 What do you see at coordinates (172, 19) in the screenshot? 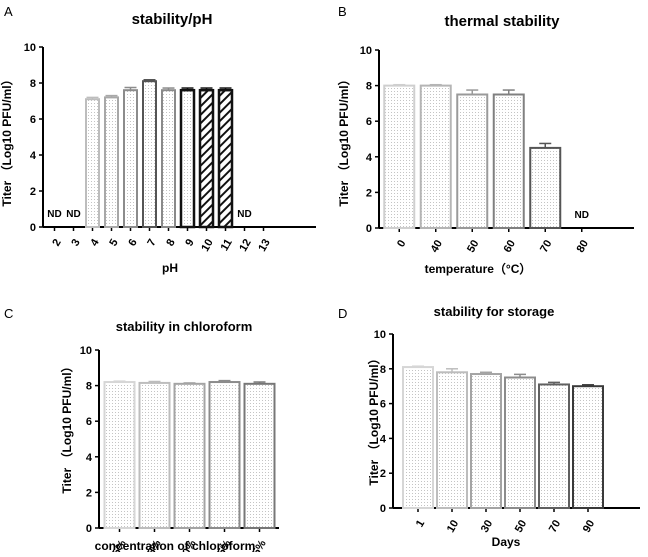
I see `panel-a-title: stability/pH` at bounding box center [172, 19].